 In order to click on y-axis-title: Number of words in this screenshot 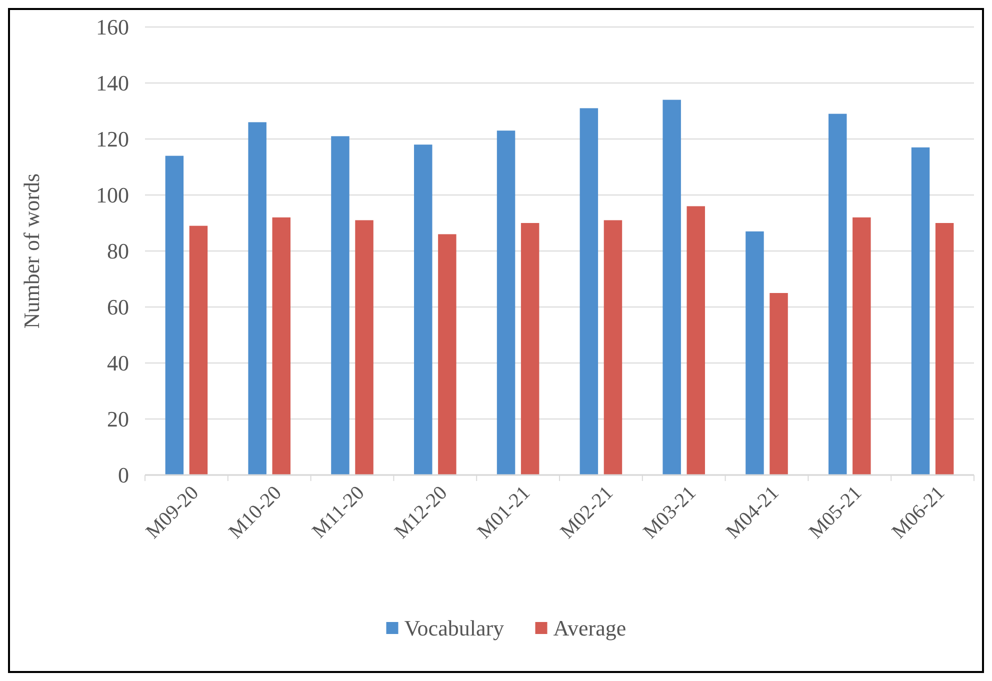, I will do `click(31, 251)`.